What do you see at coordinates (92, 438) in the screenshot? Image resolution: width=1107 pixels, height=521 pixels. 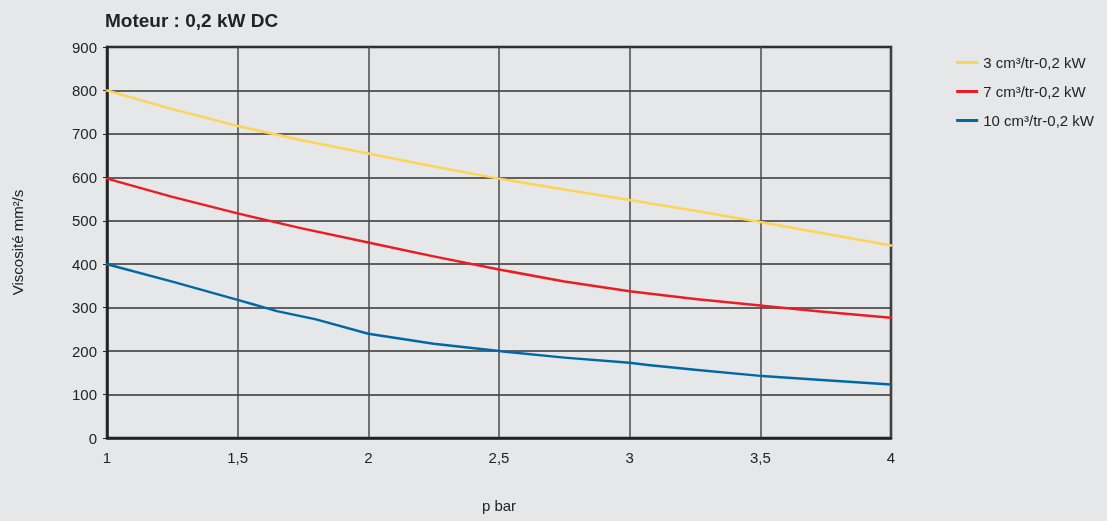 I see `y-tick-label: 0` at bounding box center [92, 438].